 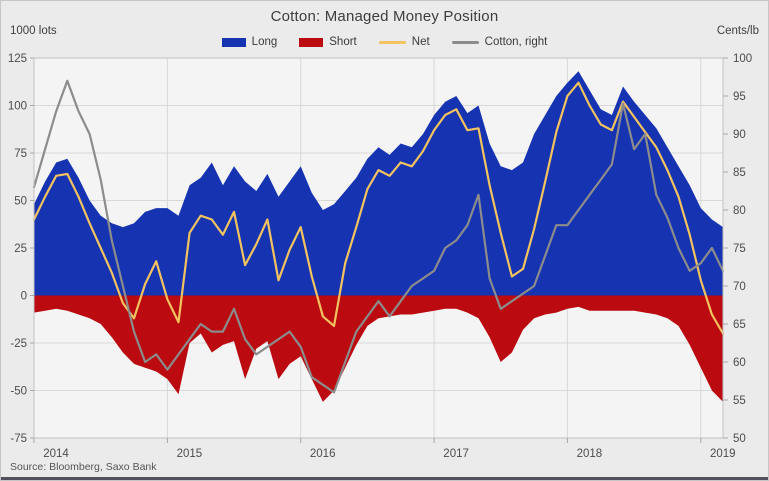 I want to click on svg-text: 2019, so click(x=723, y=454).